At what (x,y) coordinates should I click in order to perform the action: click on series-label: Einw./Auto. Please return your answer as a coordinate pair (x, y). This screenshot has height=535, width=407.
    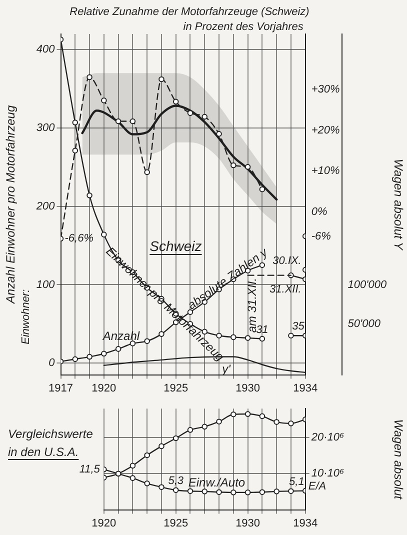
    Looking at the image, I should click on (217, 482).